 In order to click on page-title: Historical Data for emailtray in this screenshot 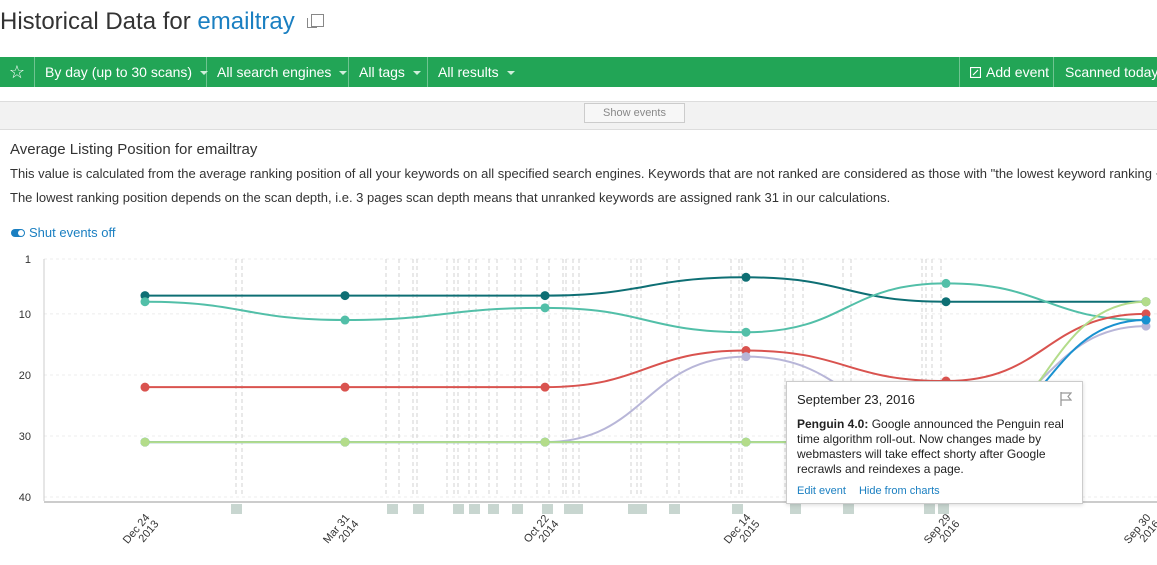, I will do `click(162, 22)`.